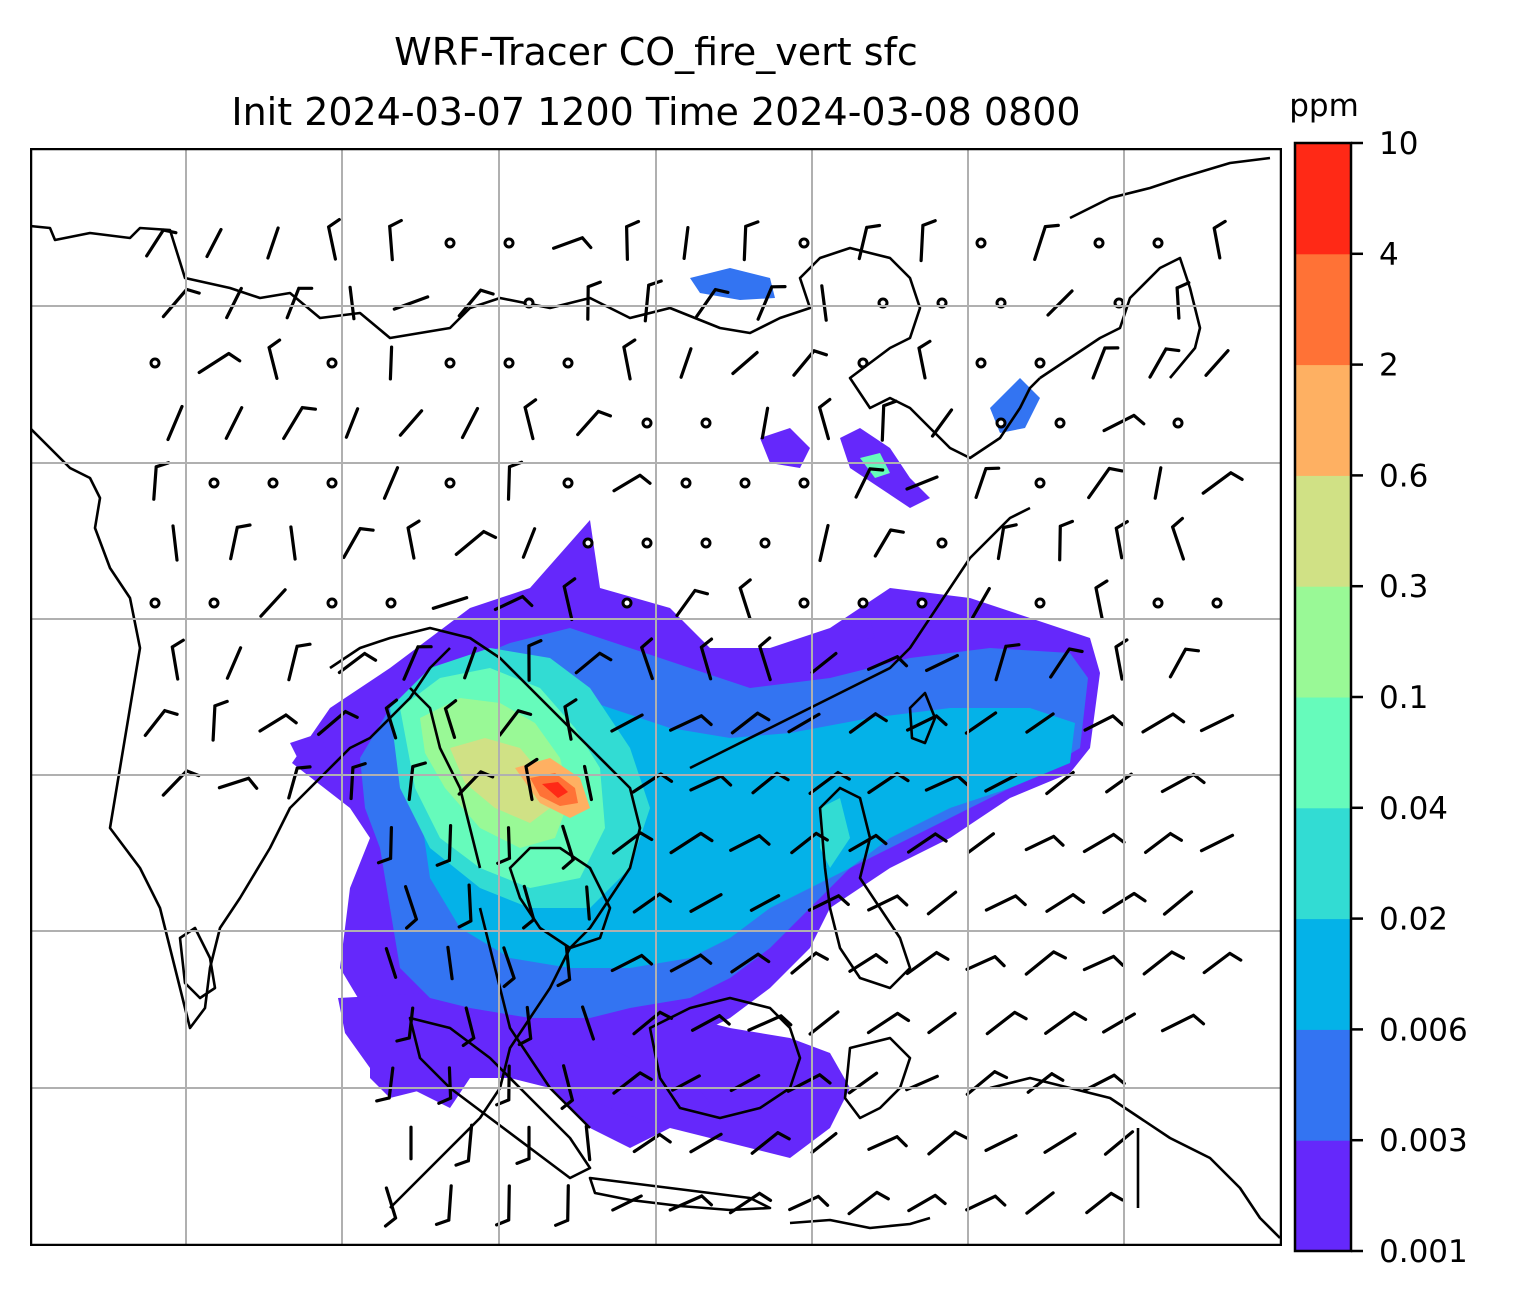 This screenshot has width=1528, height=1306. Describe the element at coordinates (445, 778) in the screenshot. I see `border-myanmar` at that location.